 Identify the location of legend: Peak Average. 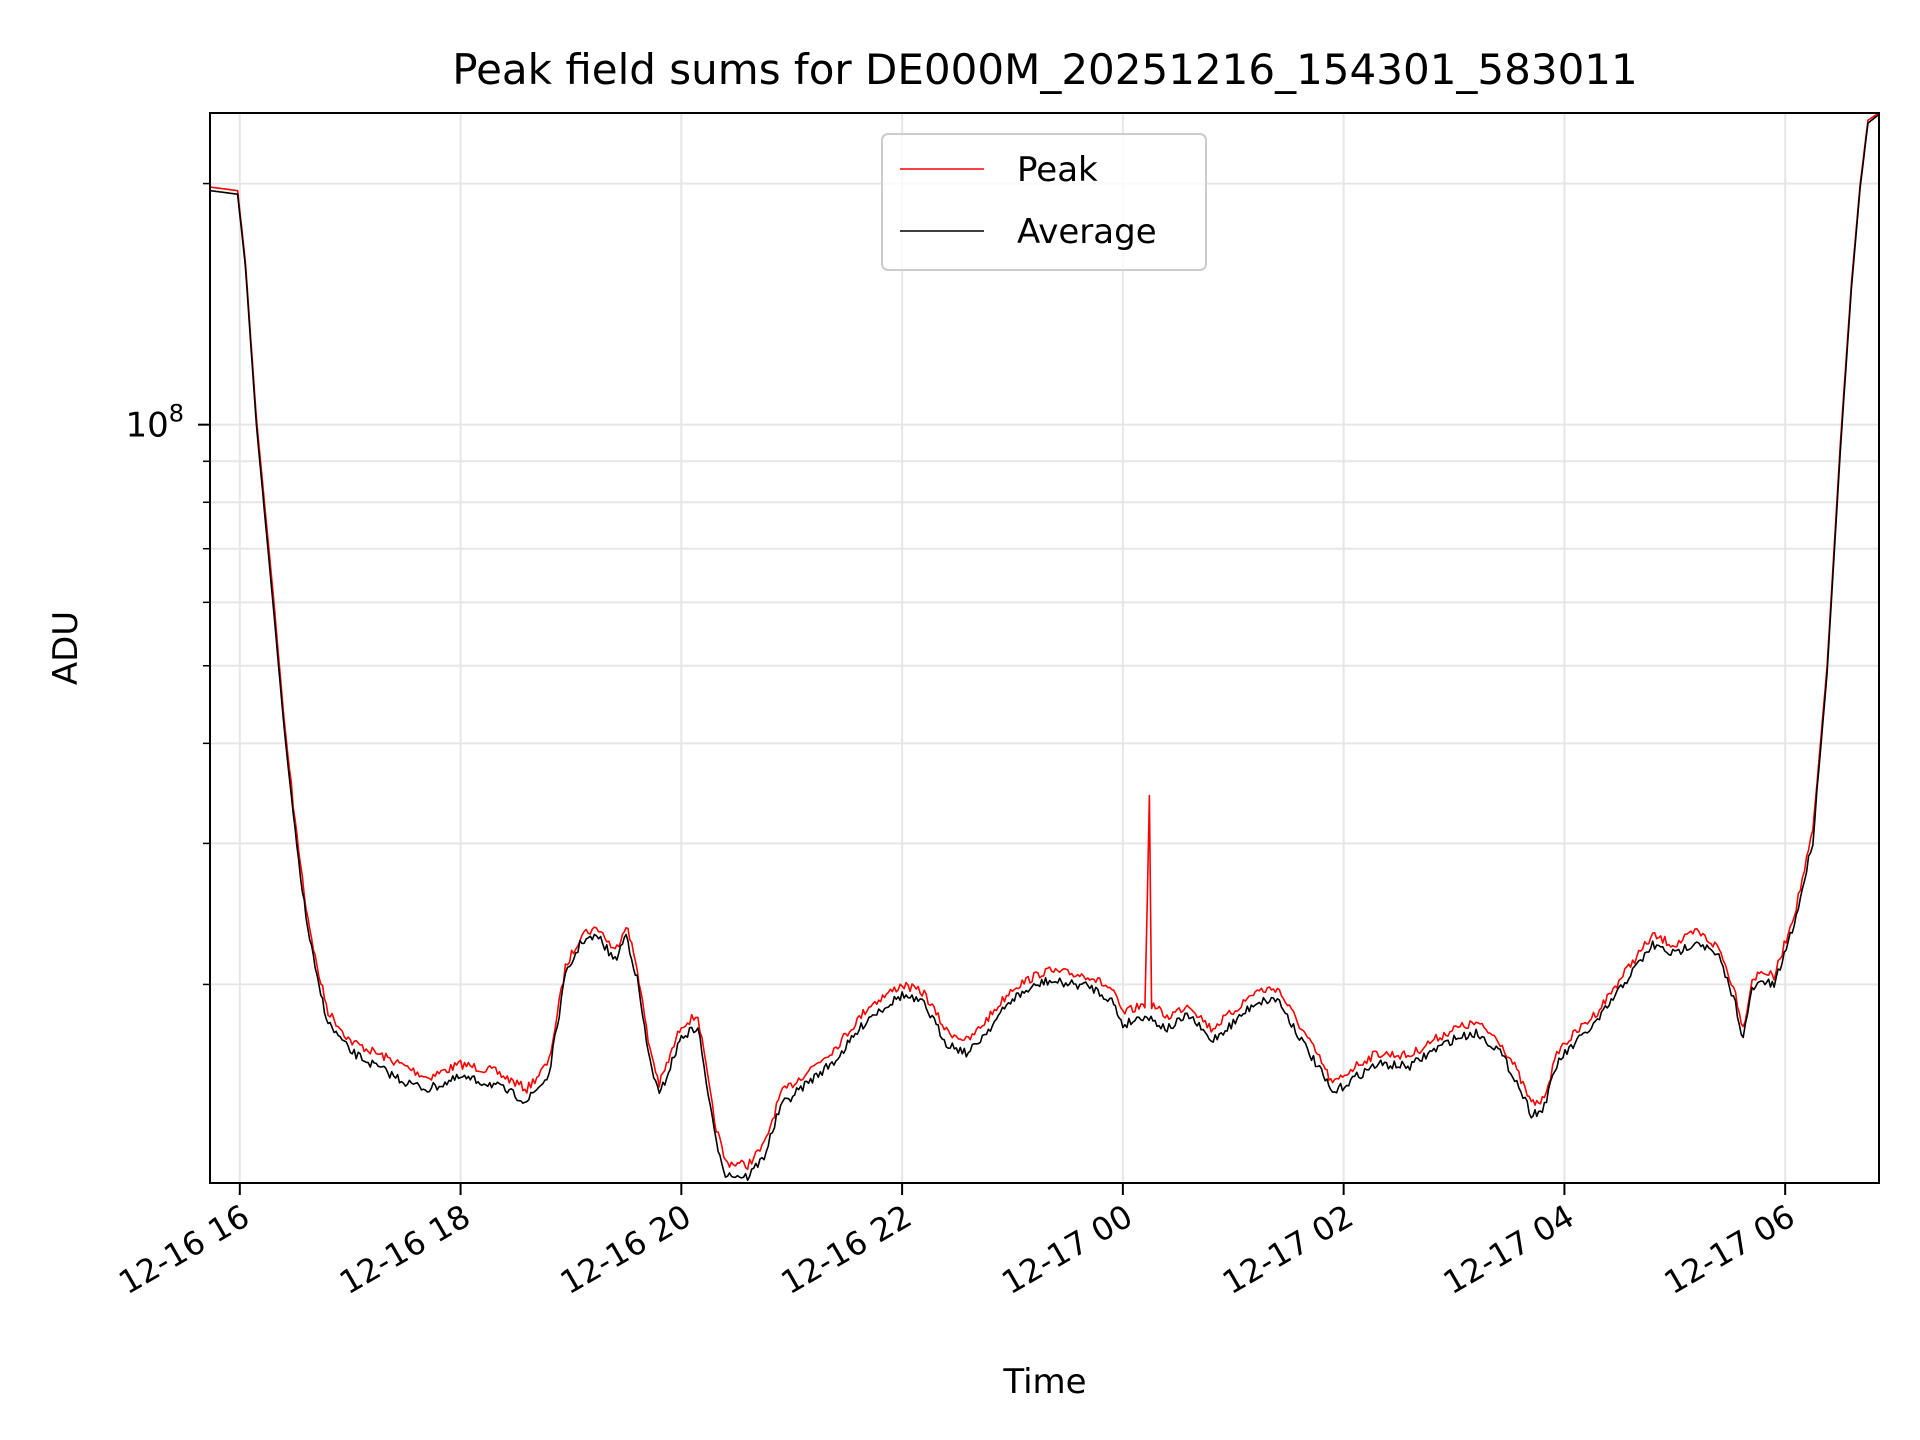
(1044, 202).